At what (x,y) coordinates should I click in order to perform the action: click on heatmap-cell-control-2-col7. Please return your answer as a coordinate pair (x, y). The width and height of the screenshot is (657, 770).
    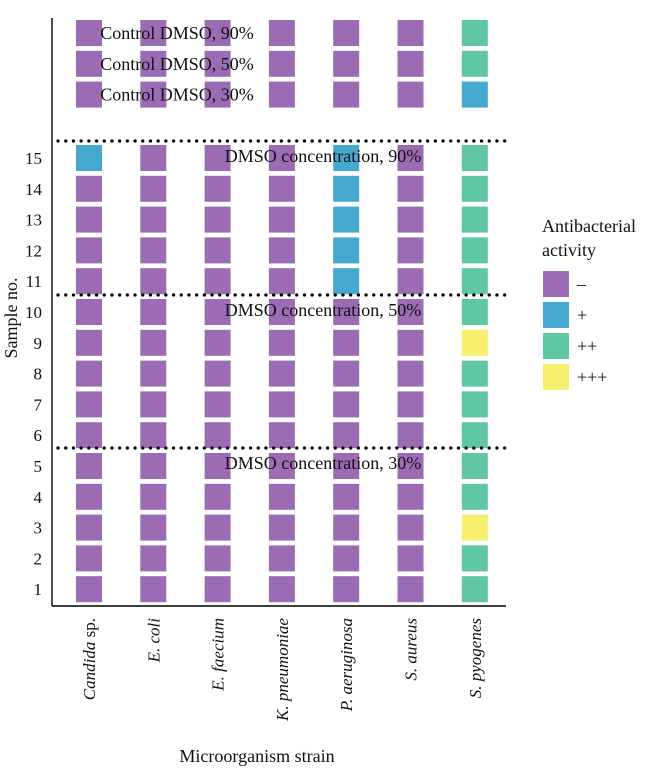
    Looking at the image, I should click on (474, 63).